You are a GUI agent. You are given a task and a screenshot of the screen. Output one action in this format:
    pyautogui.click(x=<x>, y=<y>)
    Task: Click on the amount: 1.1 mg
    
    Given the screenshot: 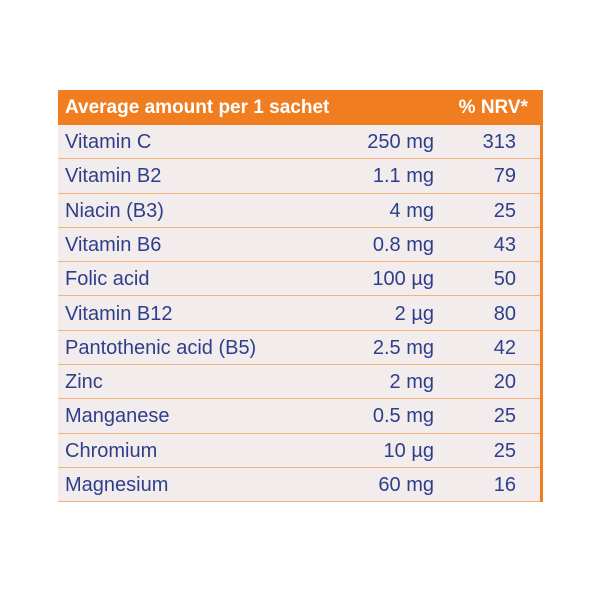 What is the action you would take?
    pyautogui.click(x=403, y=176)
    